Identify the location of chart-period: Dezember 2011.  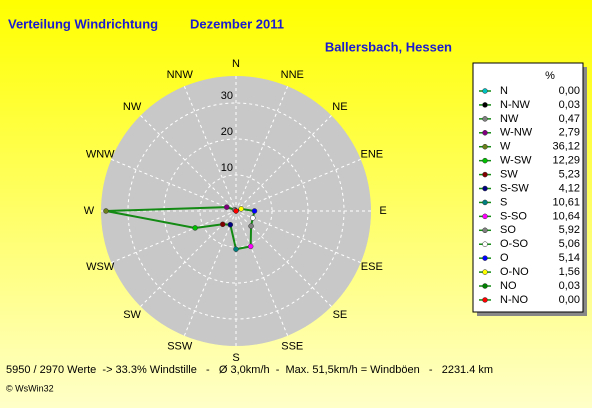
(237, 23).